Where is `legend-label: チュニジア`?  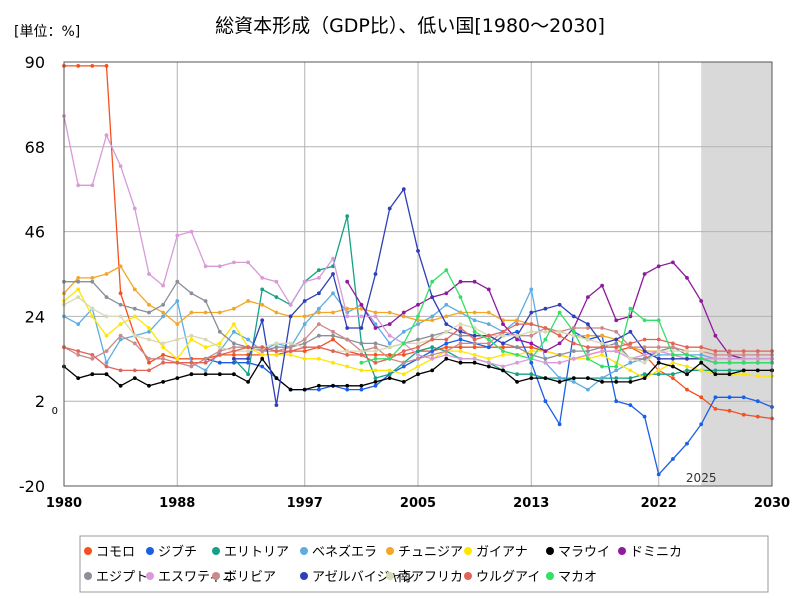
legend-label: チュニジア is located at coordinates (430, 552).